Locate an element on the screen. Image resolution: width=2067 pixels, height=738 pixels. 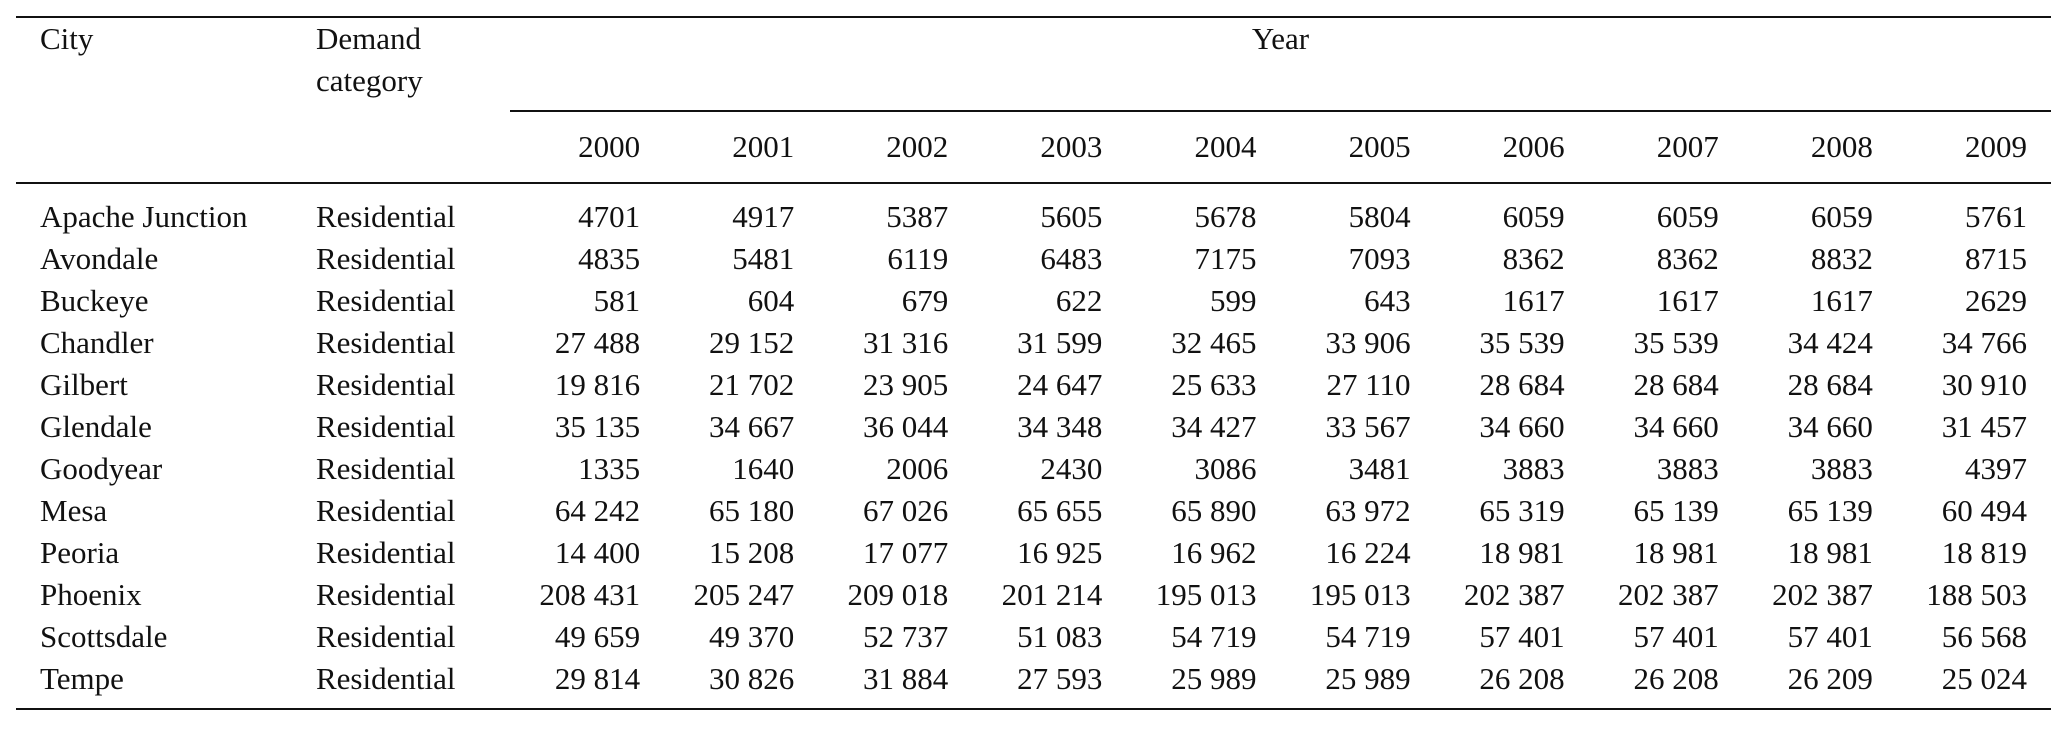
cell-value: 27 593 is located at coordinates (1060, 678).